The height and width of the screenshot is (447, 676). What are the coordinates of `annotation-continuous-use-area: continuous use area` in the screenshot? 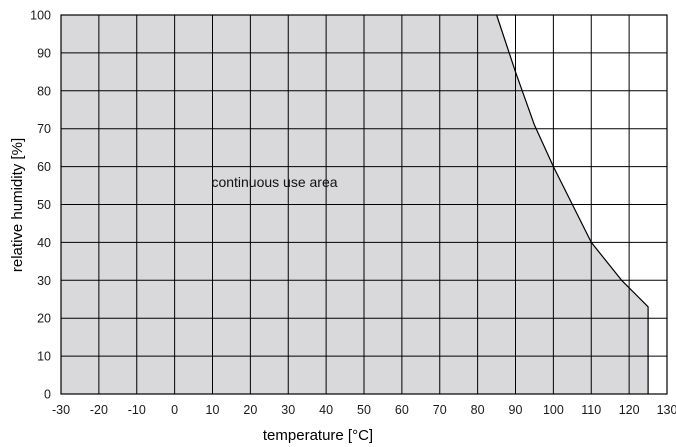 It's located at (274, 182).